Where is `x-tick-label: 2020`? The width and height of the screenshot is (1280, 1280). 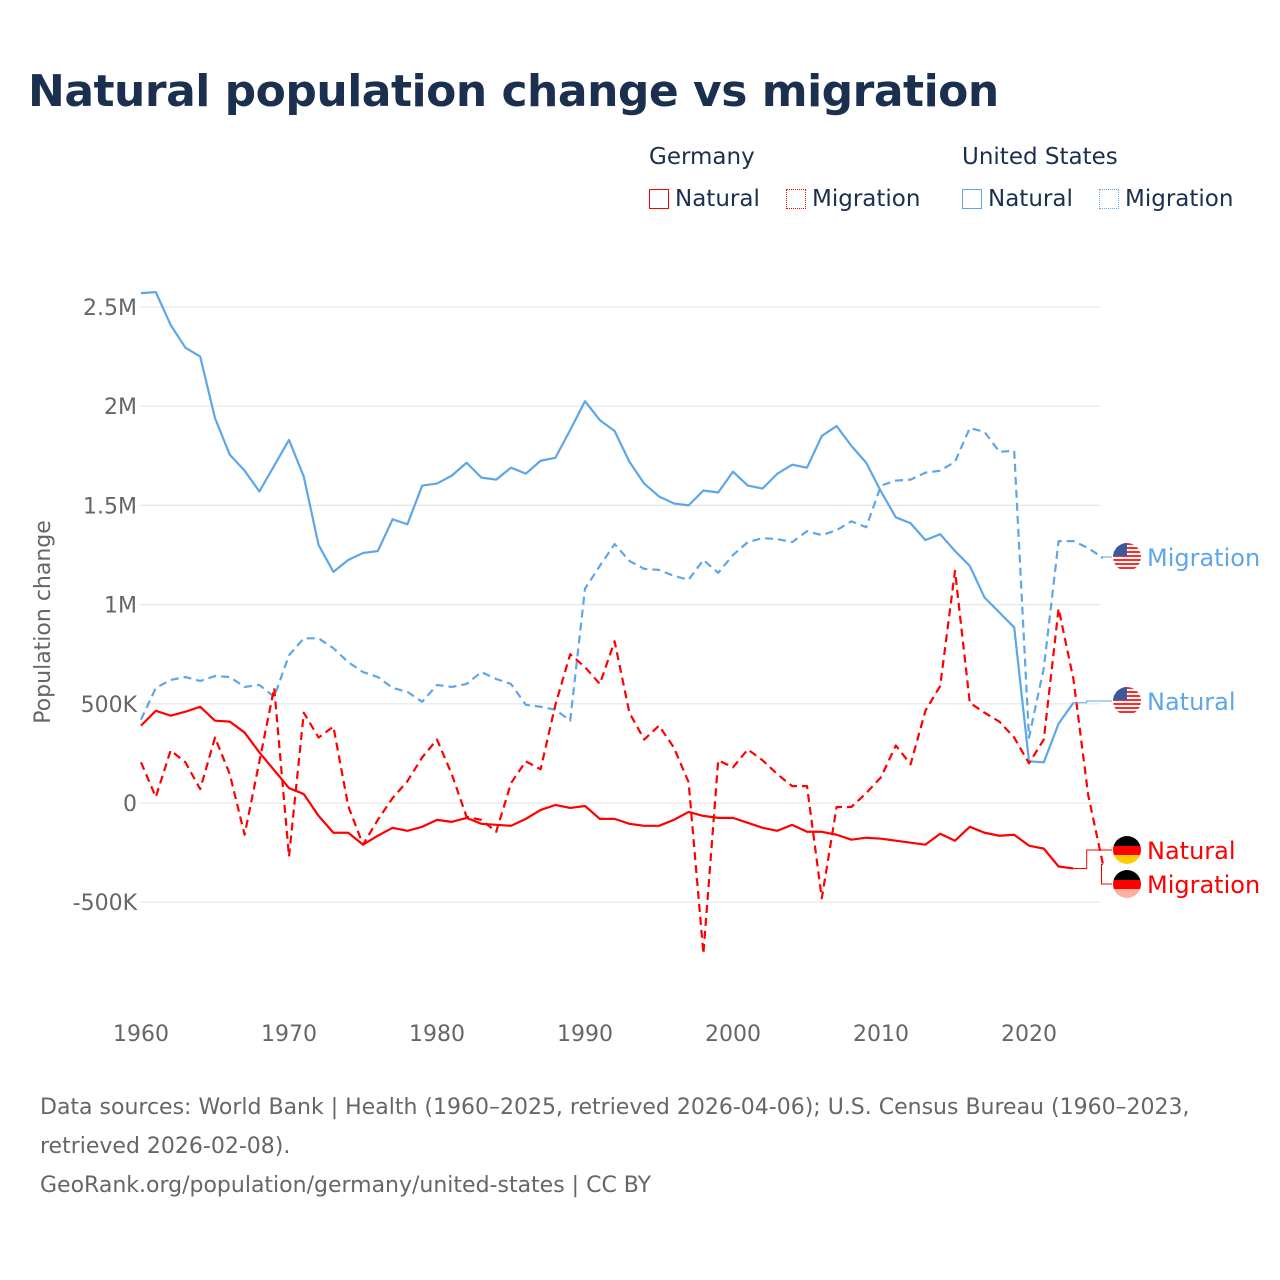
x-tick-label: 2020 is located at coordinates (1029, 1034).